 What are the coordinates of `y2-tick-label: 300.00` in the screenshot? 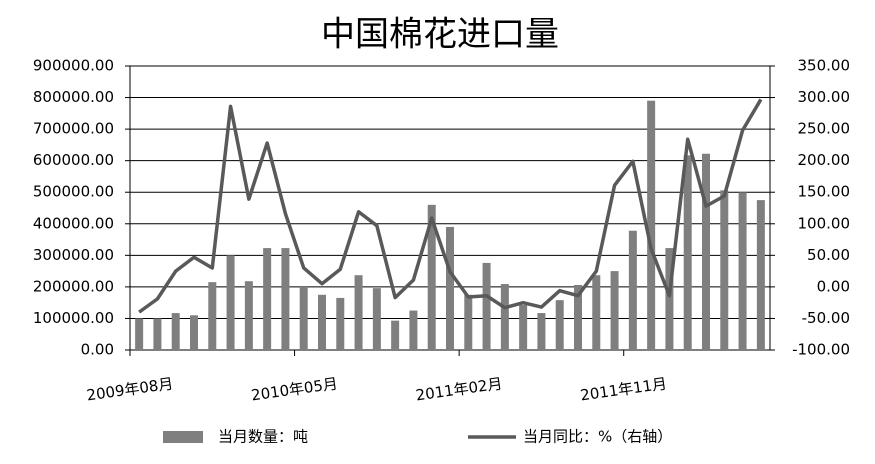 It's located at (824, 97).